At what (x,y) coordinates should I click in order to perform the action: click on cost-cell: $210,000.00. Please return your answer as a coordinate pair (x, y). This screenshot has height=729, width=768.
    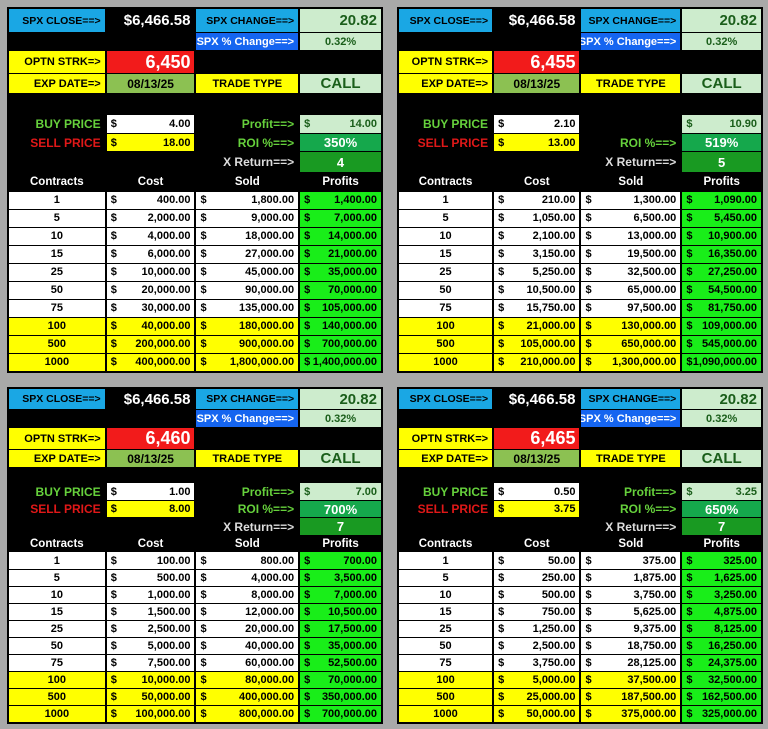
    Looking at the image, I should click on (537, 362).